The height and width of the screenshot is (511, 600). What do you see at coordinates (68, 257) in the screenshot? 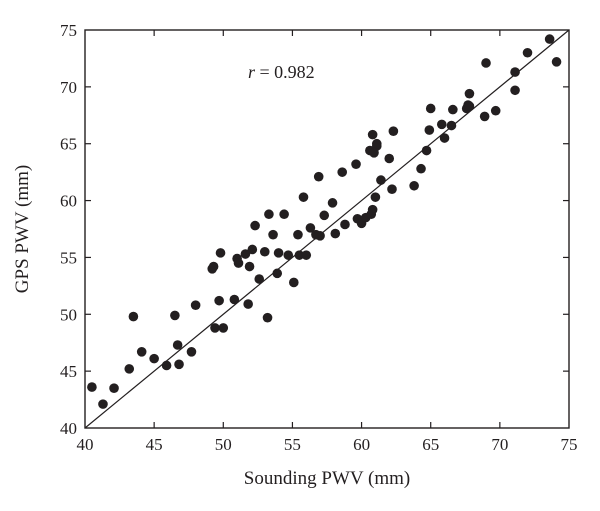
I see `y-tick-label: 55` at bounding box center [68, 257].